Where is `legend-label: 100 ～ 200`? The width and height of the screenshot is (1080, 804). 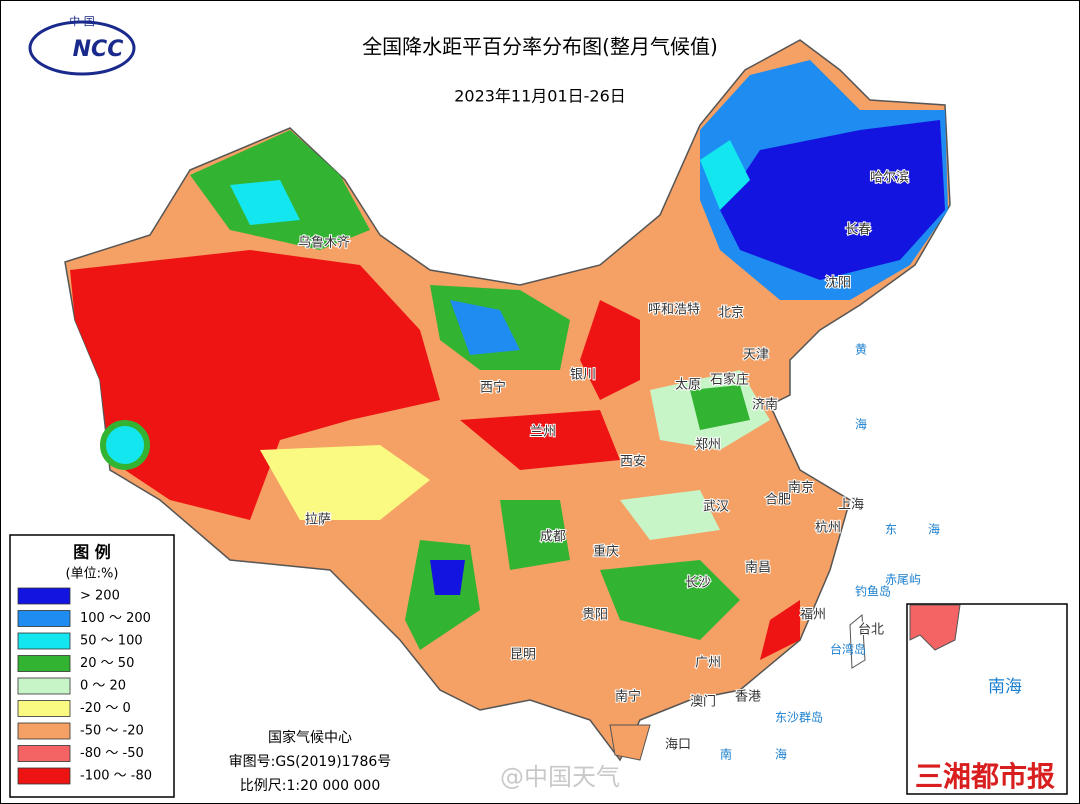 legend-label: 100 ～ 200 is located at coordinates (115, 618).